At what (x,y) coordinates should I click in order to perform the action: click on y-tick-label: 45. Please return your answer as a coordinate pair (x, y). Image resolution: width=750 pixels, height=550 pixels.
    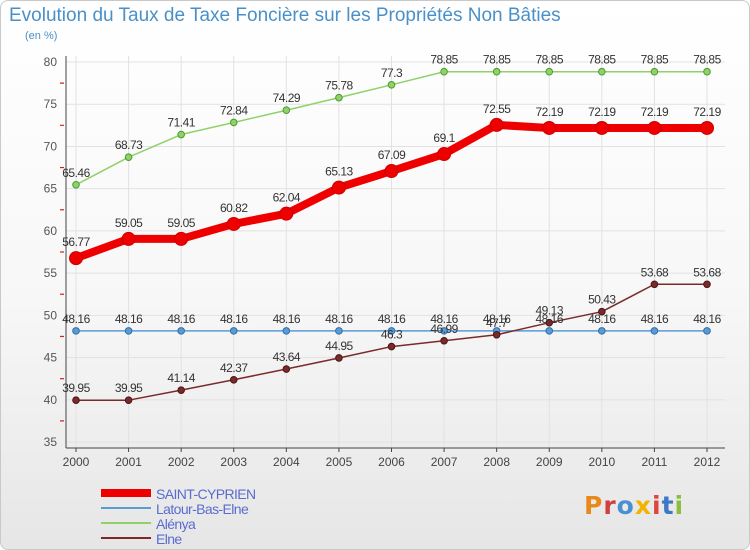
    Looking at the image, I should click on (51, 358).